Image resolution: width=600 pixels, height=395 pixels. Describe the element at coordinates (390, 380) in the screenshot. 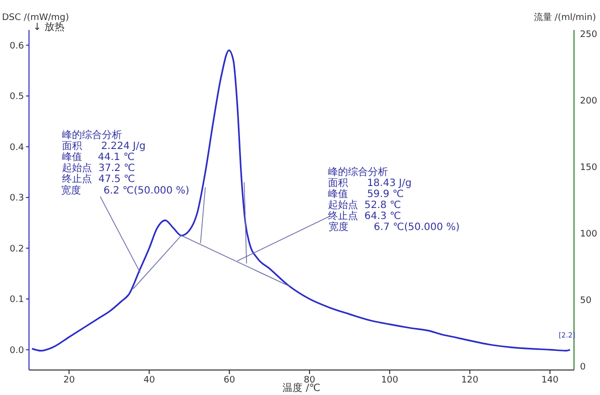

I see `x-tick-label: 100` at that location.